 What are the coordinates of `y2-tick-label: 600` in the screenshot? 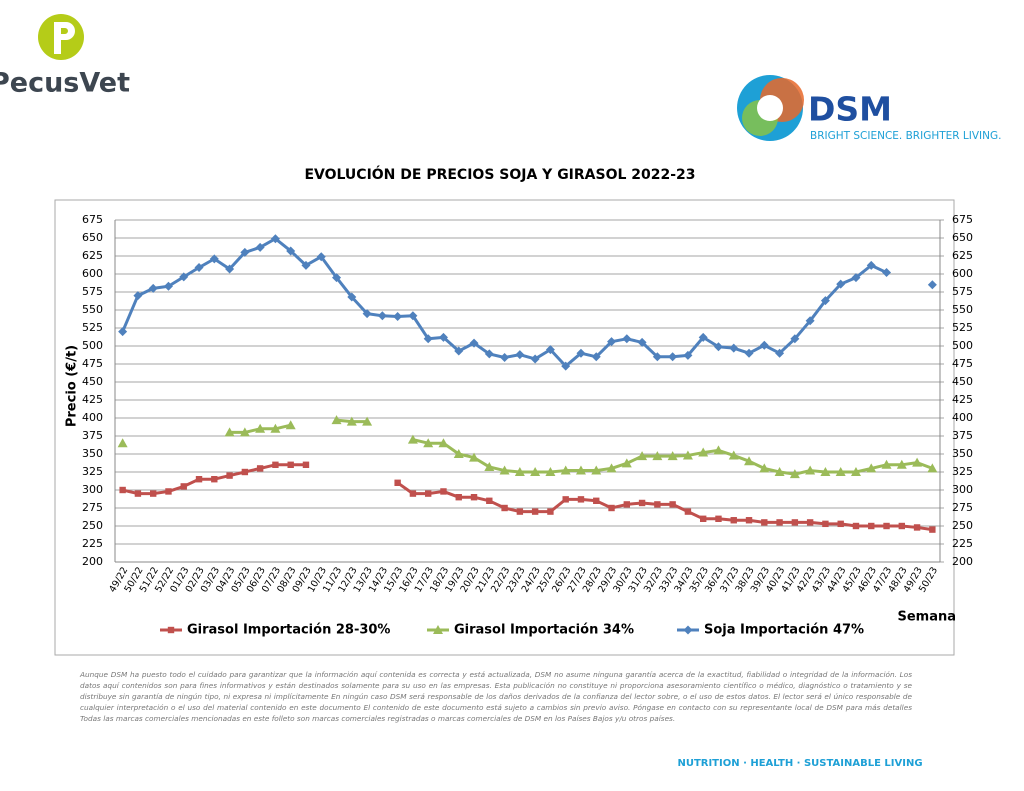 It's located at (962, 273).